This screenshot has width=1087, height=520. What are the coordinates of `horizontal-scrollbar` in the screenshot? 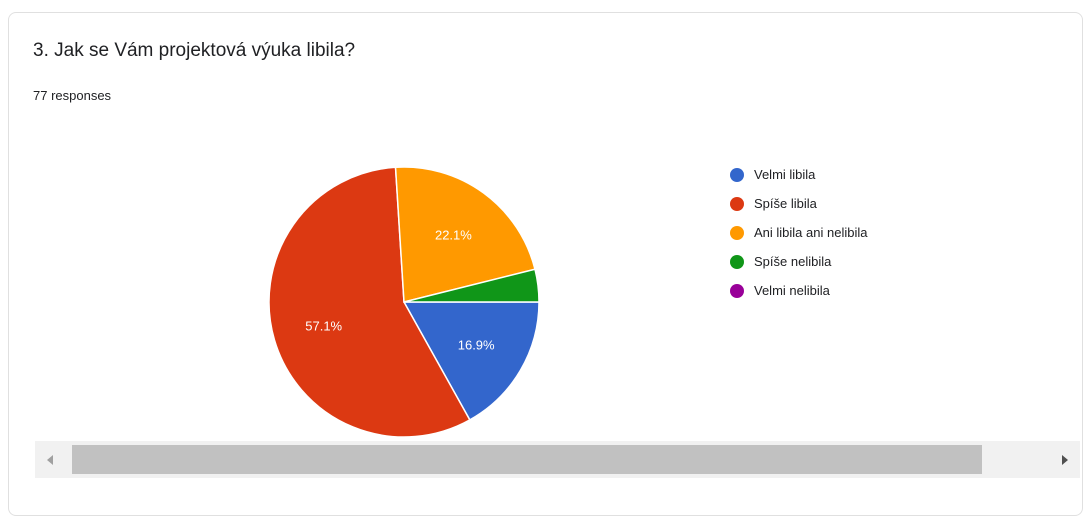 It's located at (557, 459).